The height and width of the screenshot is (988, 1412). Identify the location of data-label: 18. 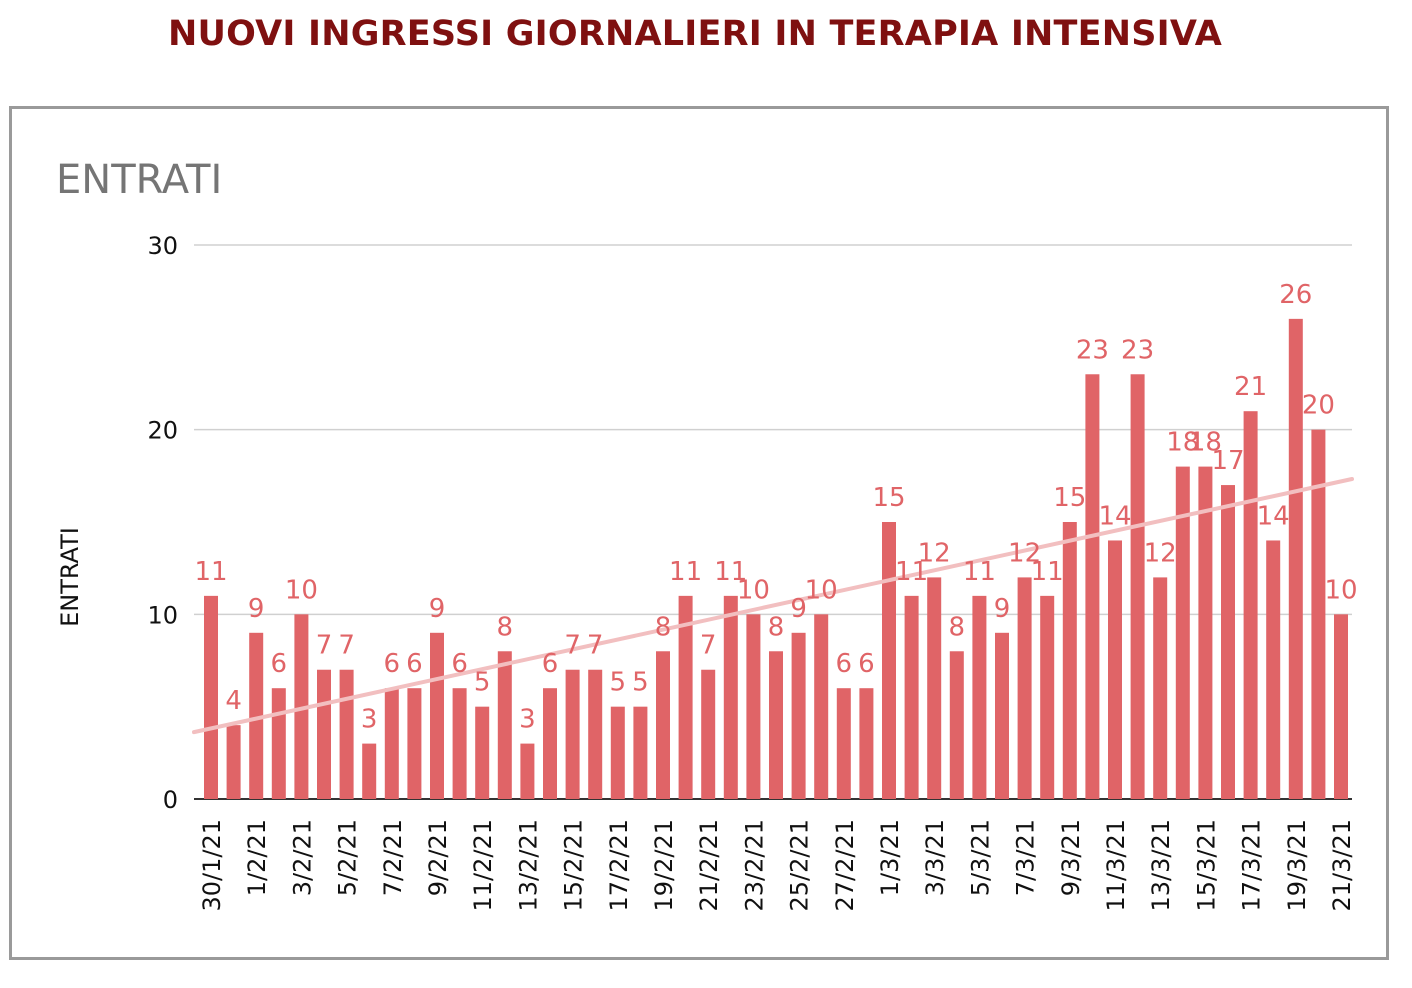
(1205, 443).